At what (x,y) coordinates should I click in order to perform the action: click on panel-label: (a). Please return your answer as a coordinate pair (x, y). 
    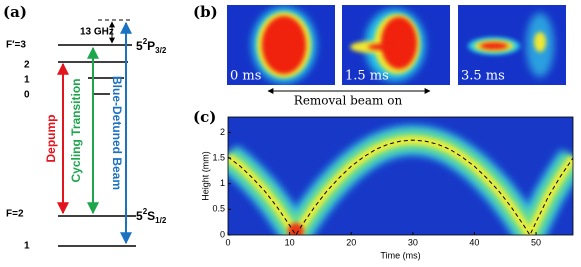
    Looking at the image, I should click on (15, 12).